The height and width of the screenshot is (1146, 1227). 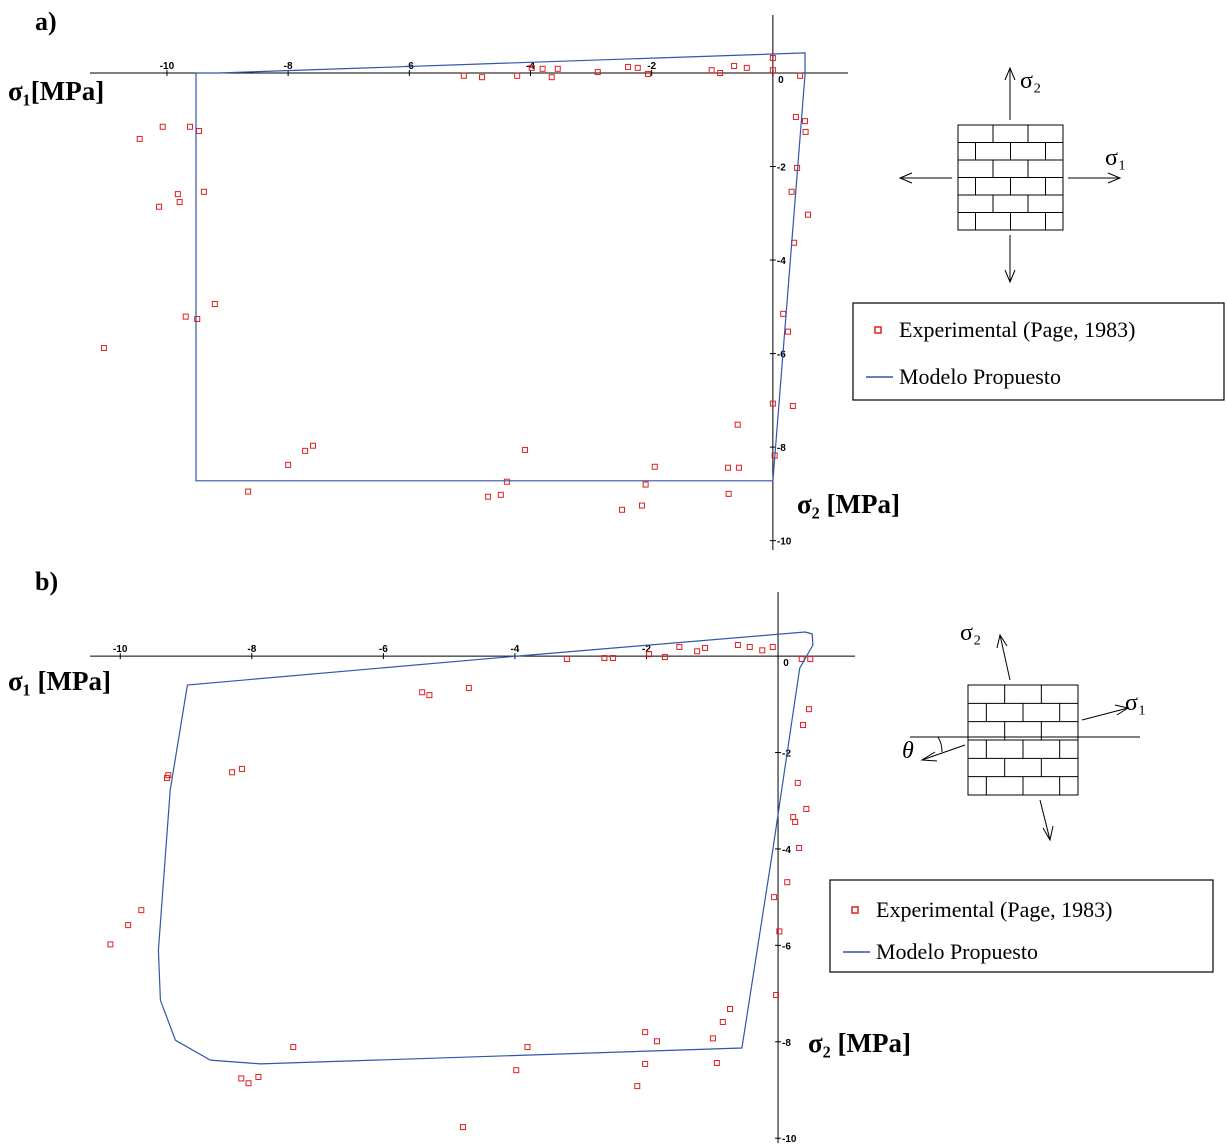 I want to click on y-tick-label: -2, so click(x=781, y=168).